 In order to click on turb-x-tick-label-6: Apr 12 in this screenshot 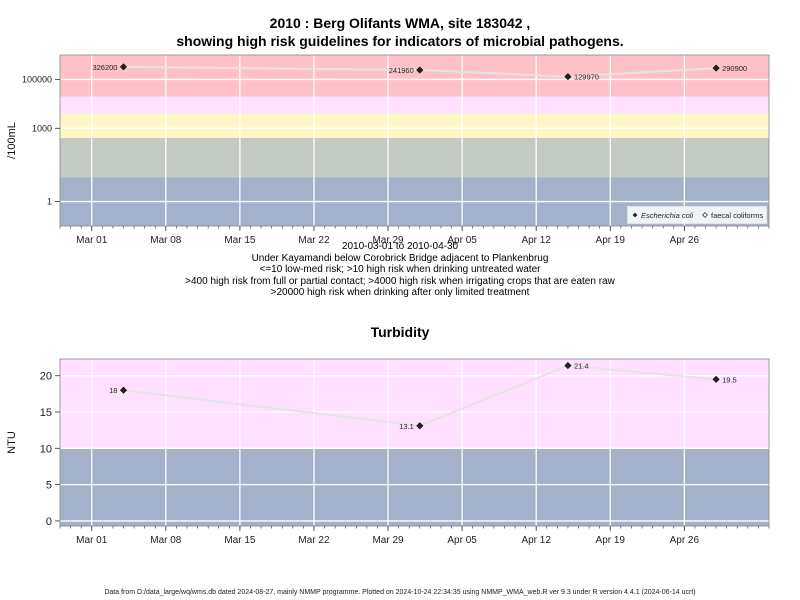, I will do `click(536, 540)`.